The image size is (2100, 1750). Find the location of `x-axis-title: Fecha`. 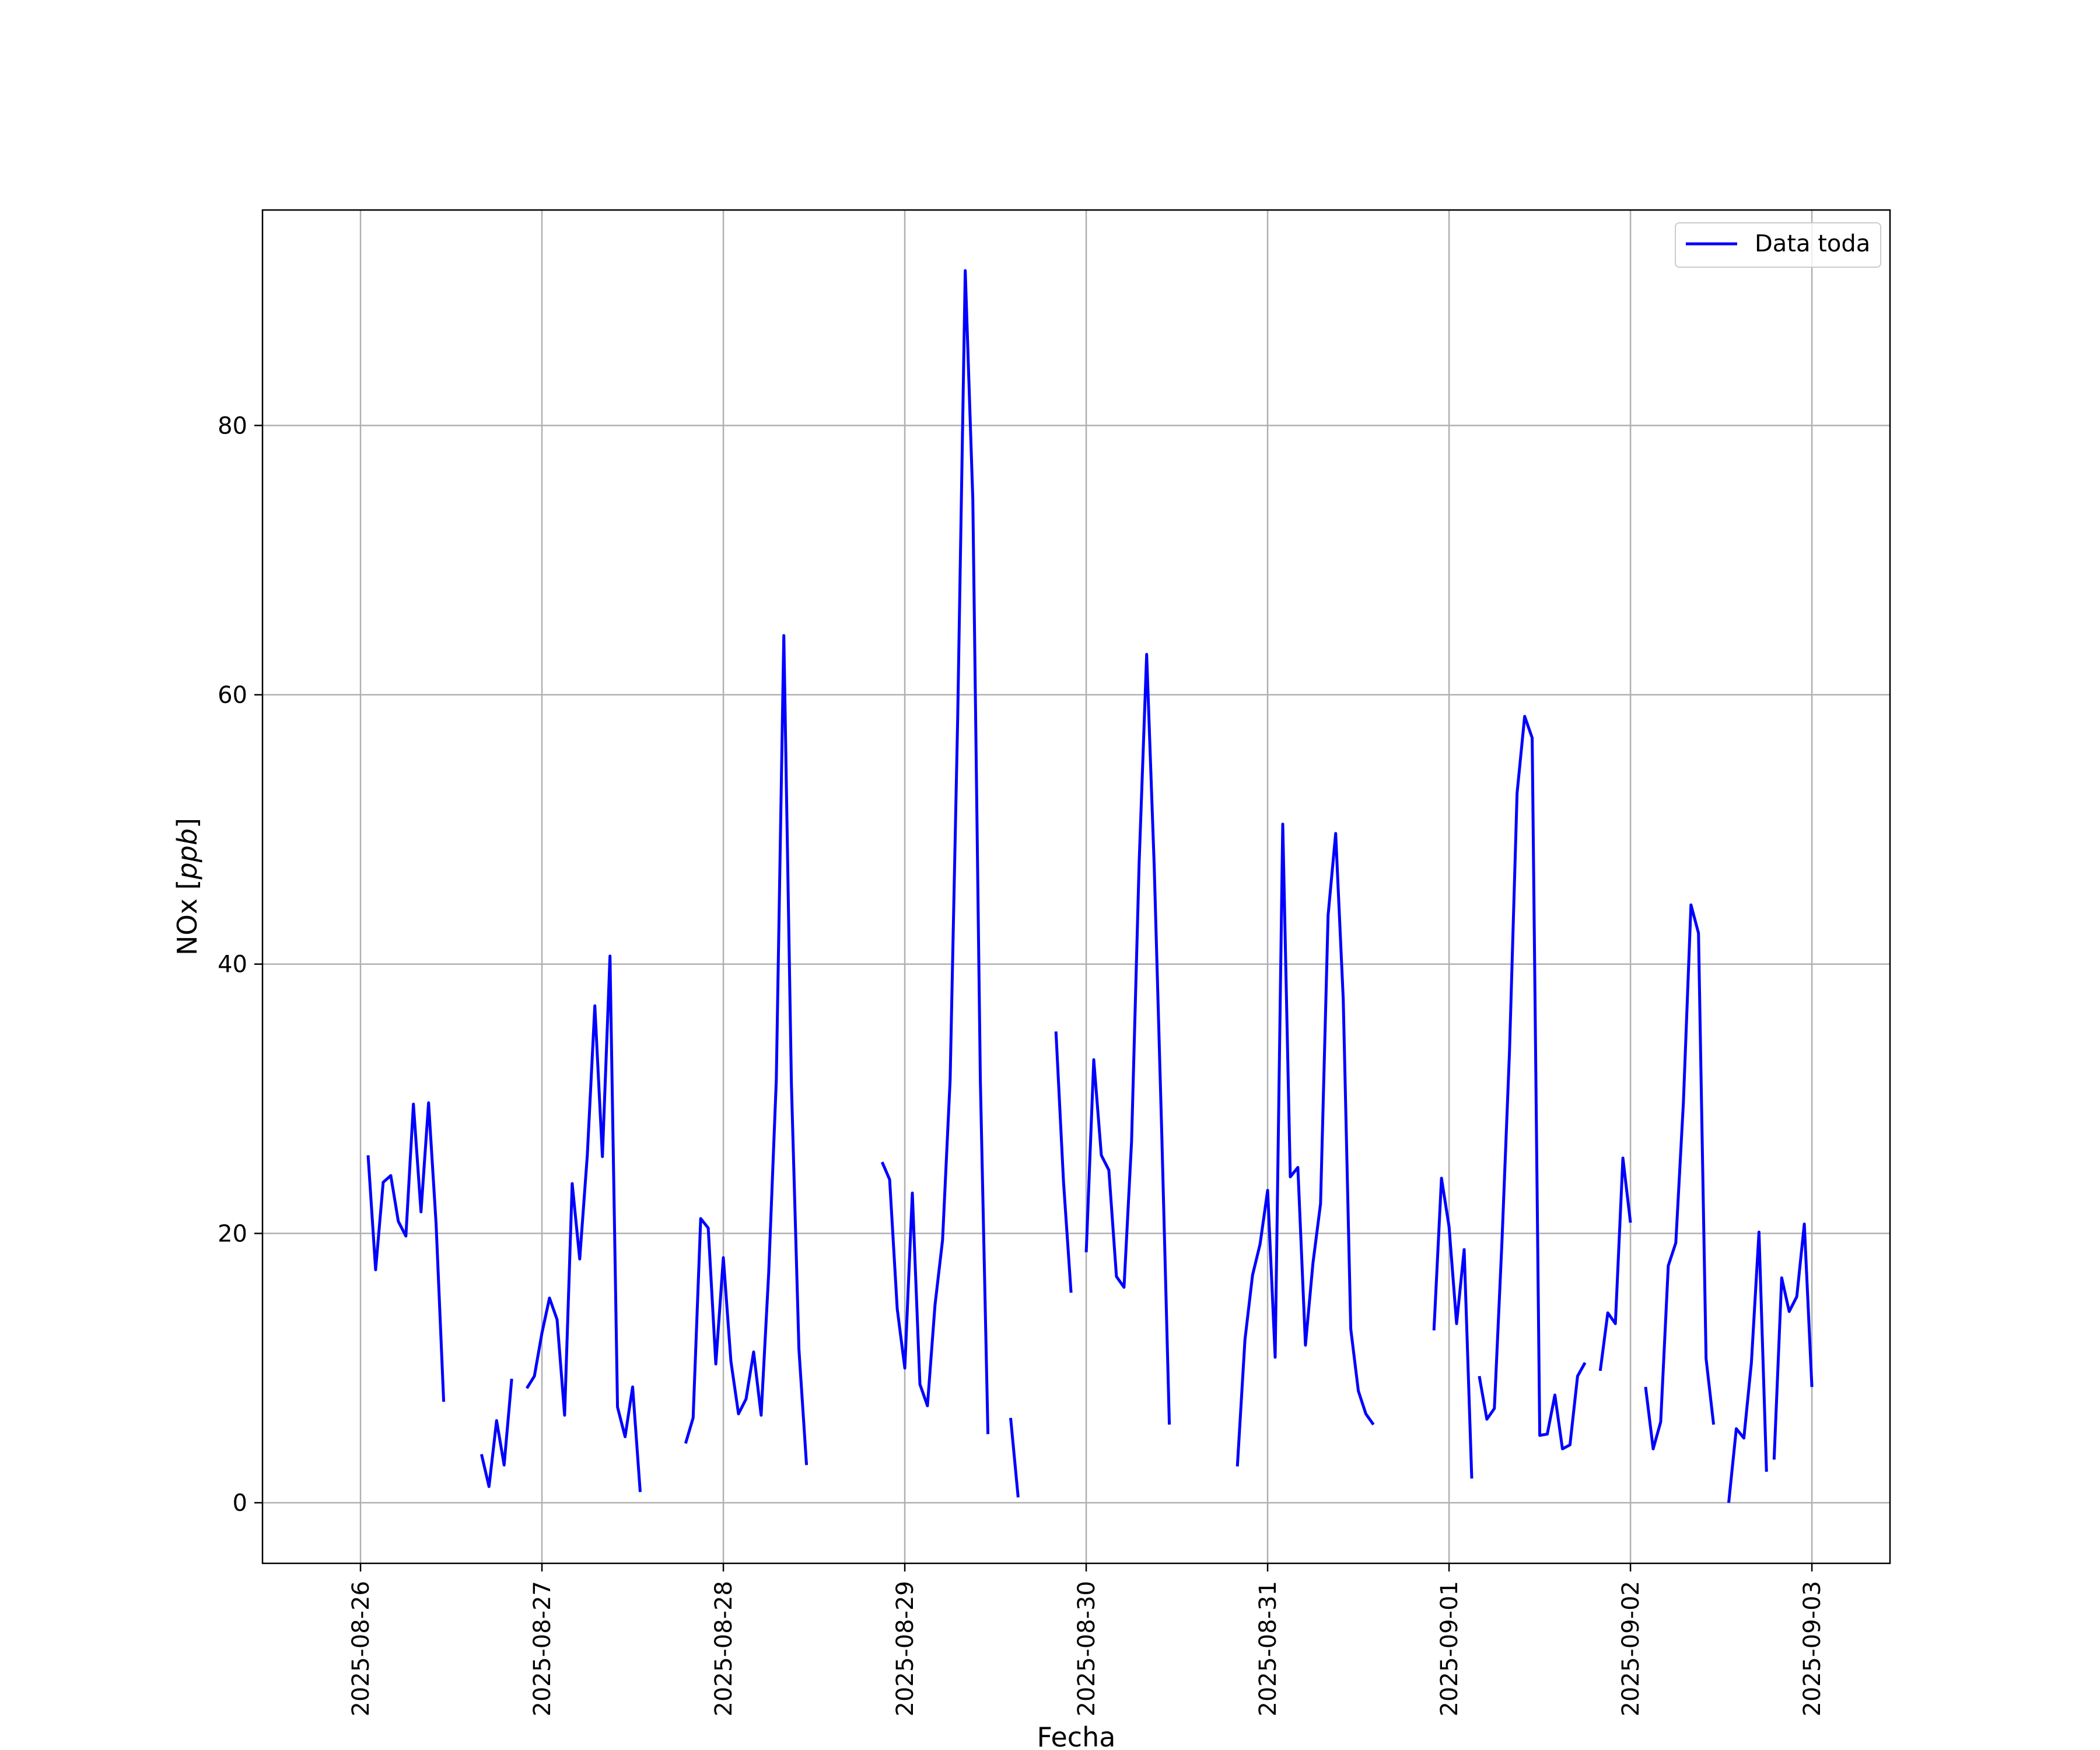

x-axis-title: Fecha is located at coordinates (1076, 1735).